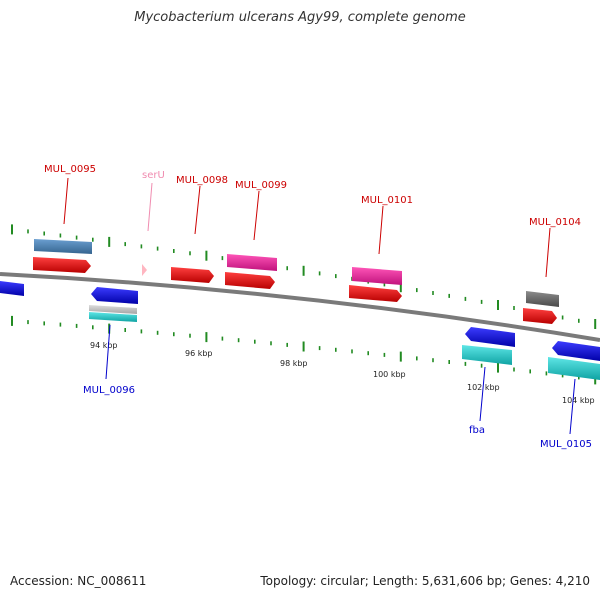 The height and width of the screenshot is (600, 600). Describe the element at coordinates (252, 262) in the screenshot. I see `feature-mul-0099-class` at that location.